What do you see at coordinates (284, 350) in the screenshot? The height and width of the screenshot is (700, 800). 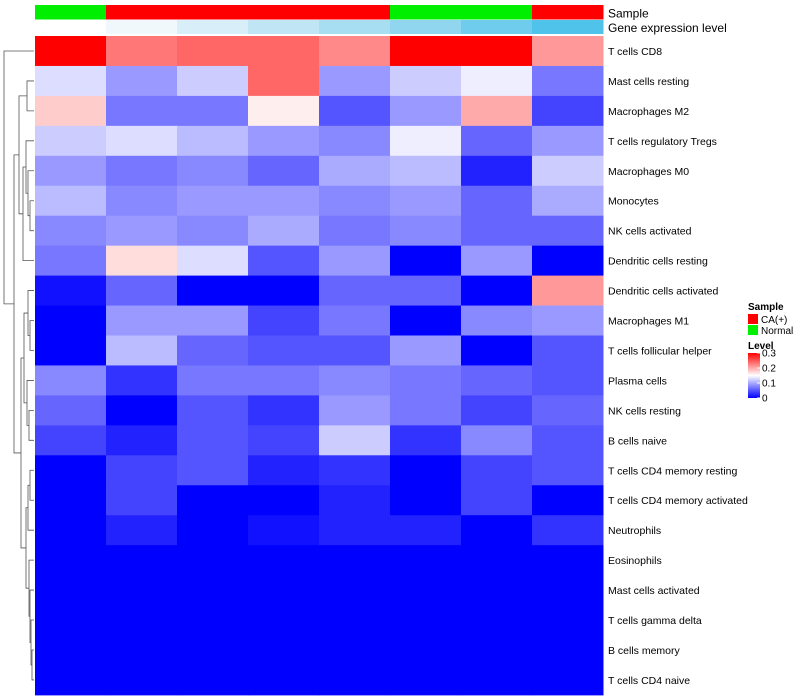 I see `heatmap-cell-r11-c4` at bounding box center [284, 350].